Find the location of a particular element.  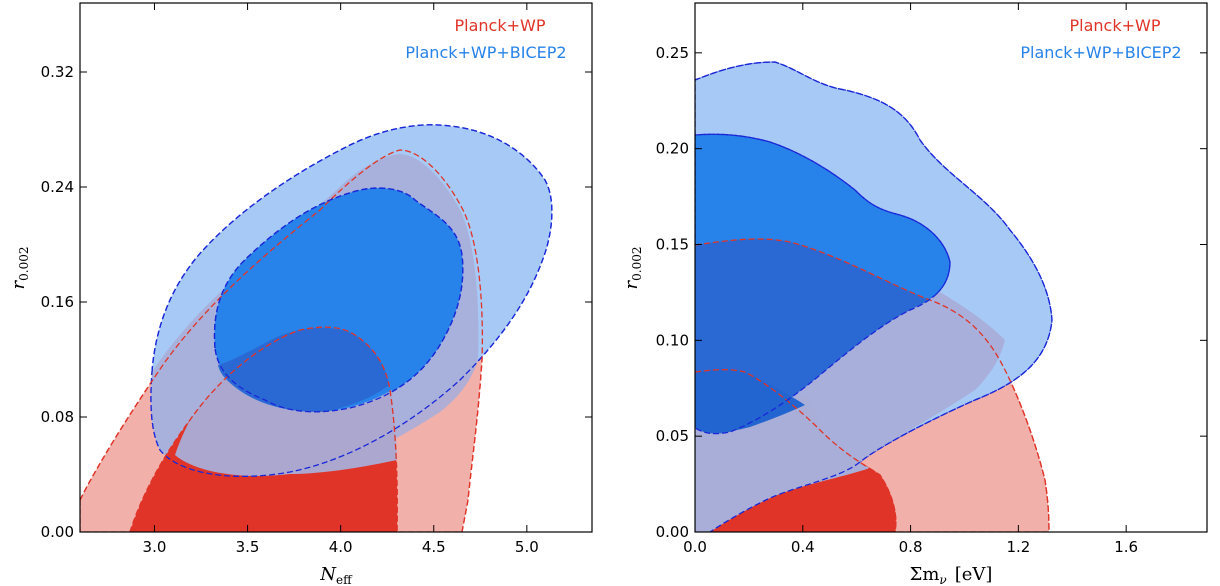

left-ytick-label: 0.16 is located at coordinates (57, 302).